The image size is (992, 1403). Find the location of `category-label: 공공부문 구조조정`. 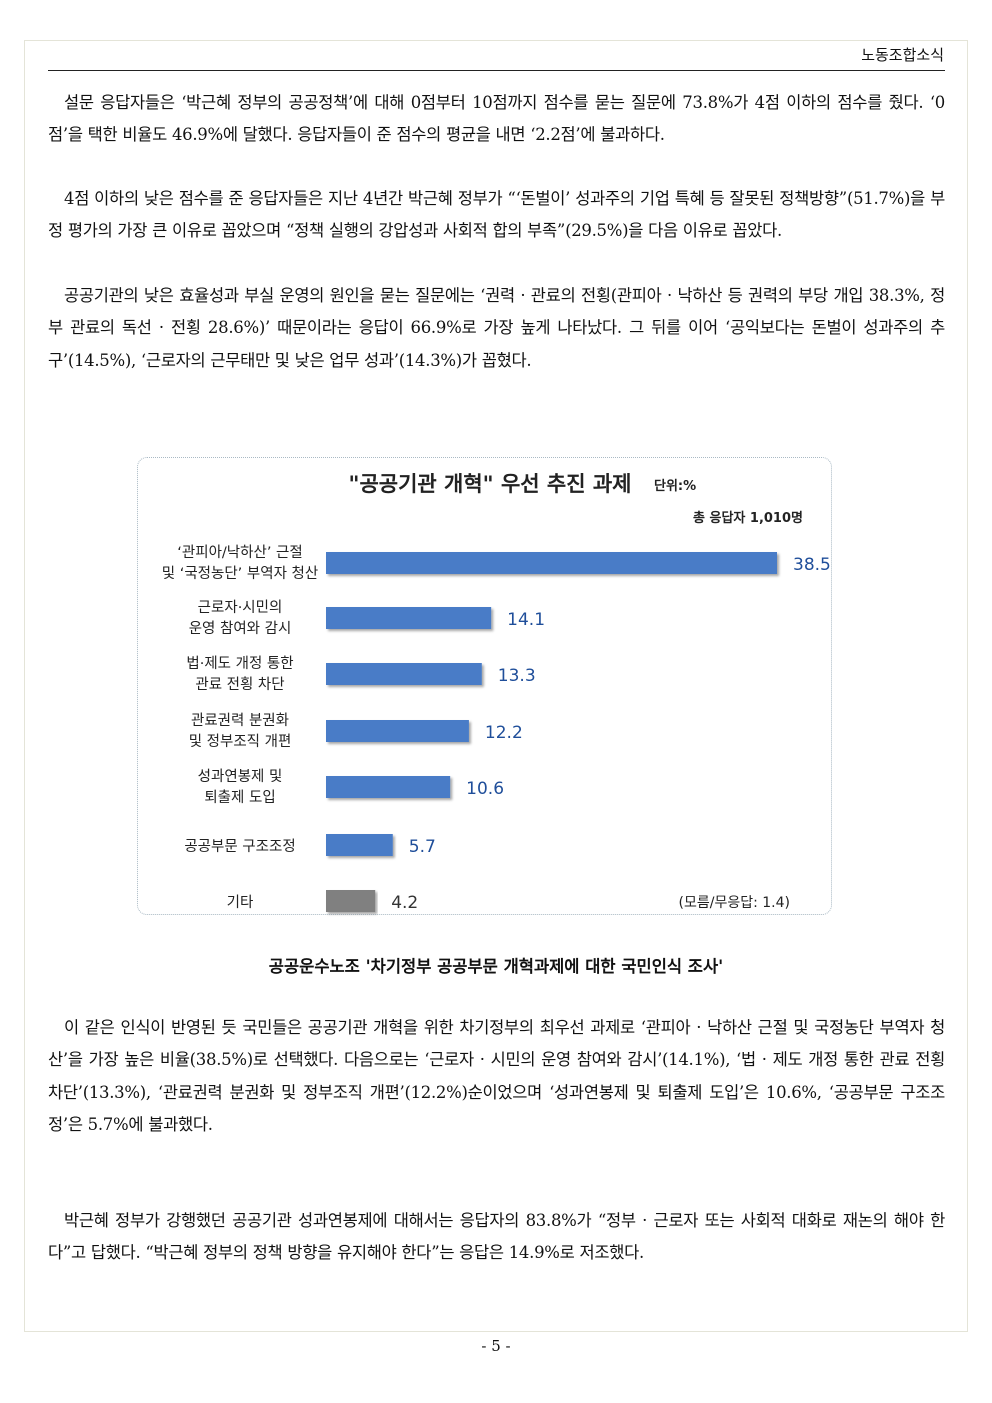

category-label: 공공부문 구조조정 is located at coordinates (239, 846).